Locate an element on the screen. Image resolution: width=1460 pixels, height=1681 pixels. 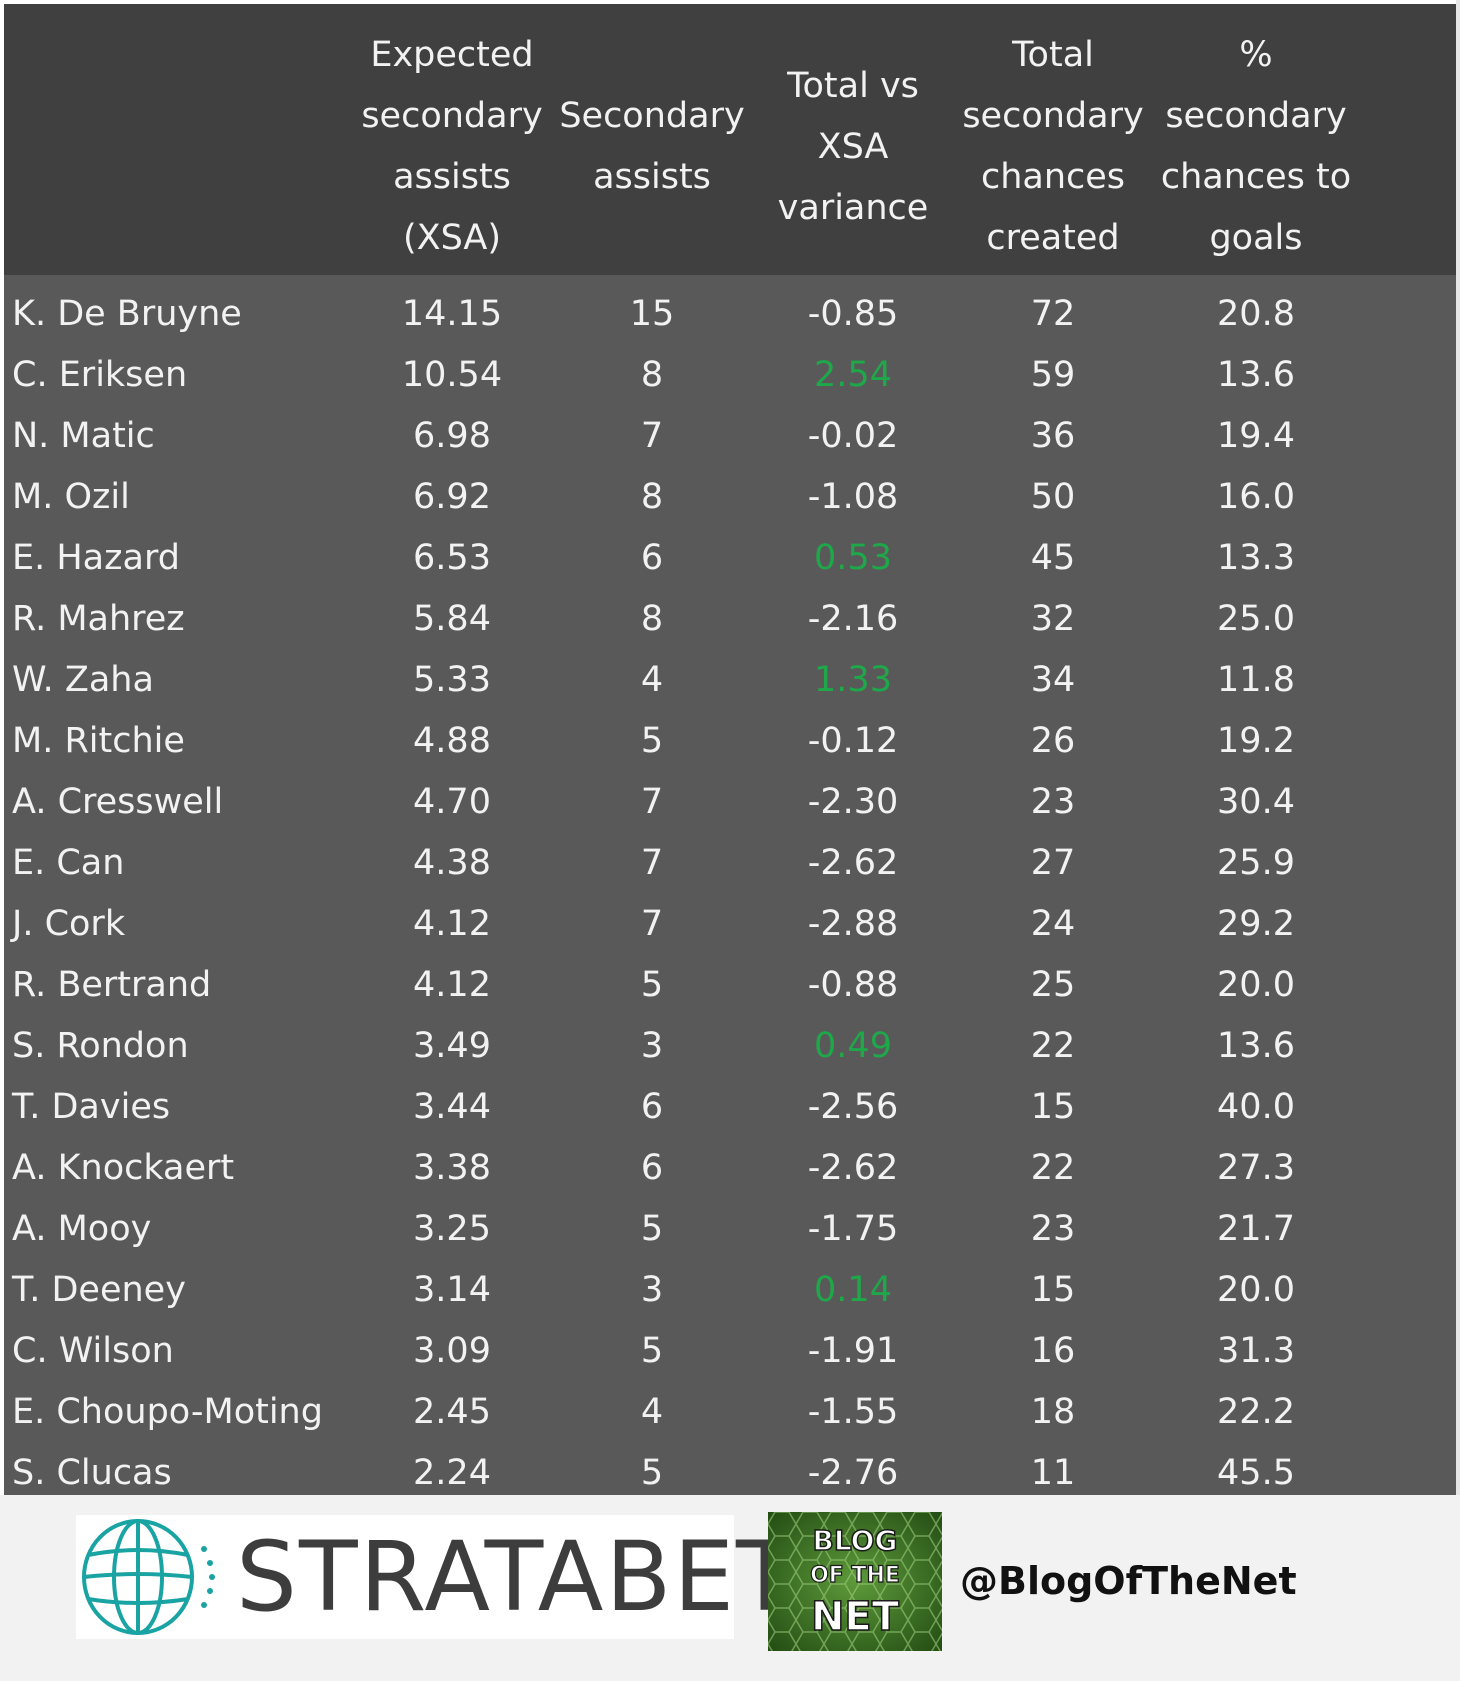
column-header-3: Total vs XSA variance is located at coordinates (853, 146).